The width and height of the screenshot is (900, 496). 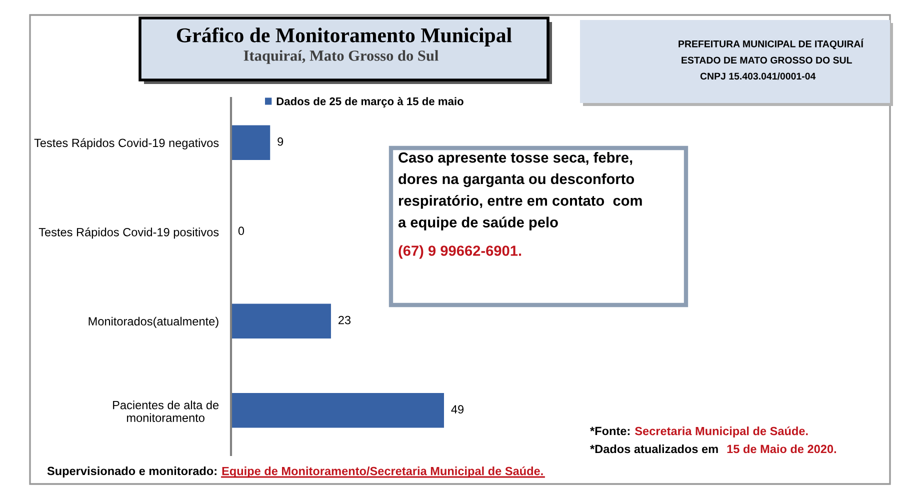 I want to click on y-tick-label: Testes Rápidos Covid-19 negativos, so click(x=126, y=144).